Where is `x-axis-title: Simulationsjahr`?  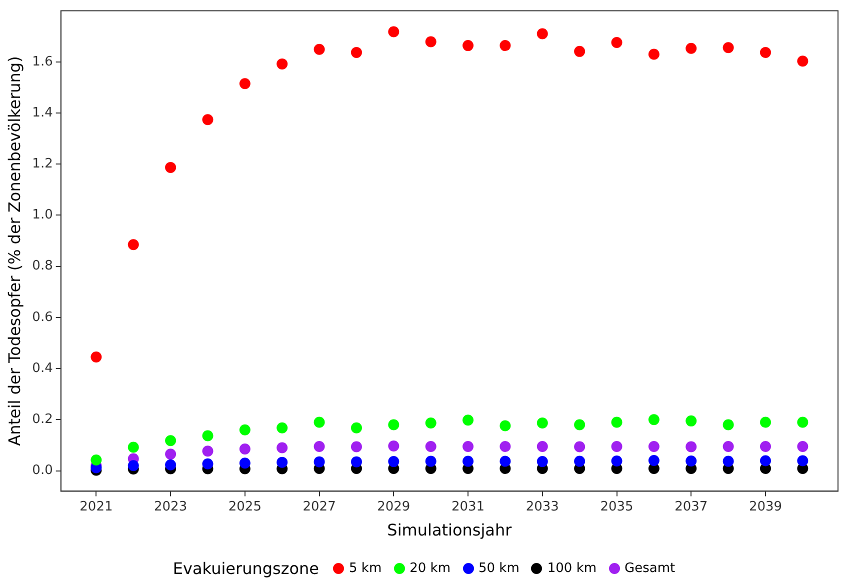 x-axis-title: Simulationsjahr is located at coordinates (449, 530).